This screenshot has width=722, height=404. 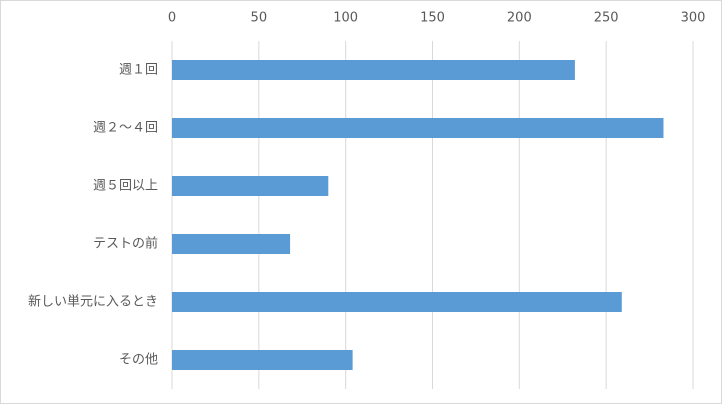 What do you see at coordinates (345, 18) in the screenshot?
I see `x-tick-label: 100` at bounding box center [345, 18].